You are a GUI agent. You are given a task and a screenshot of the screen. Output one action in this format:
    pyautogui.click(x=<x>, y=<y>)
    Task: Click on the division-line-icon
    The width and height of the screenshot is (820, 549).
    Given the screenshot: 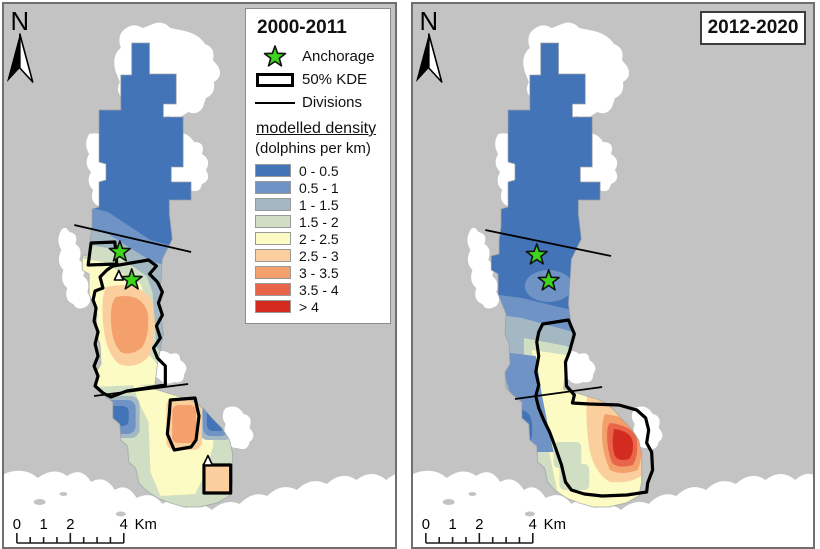 What is the action you would take?
    pyautogui.click(x=275, y=102)
    